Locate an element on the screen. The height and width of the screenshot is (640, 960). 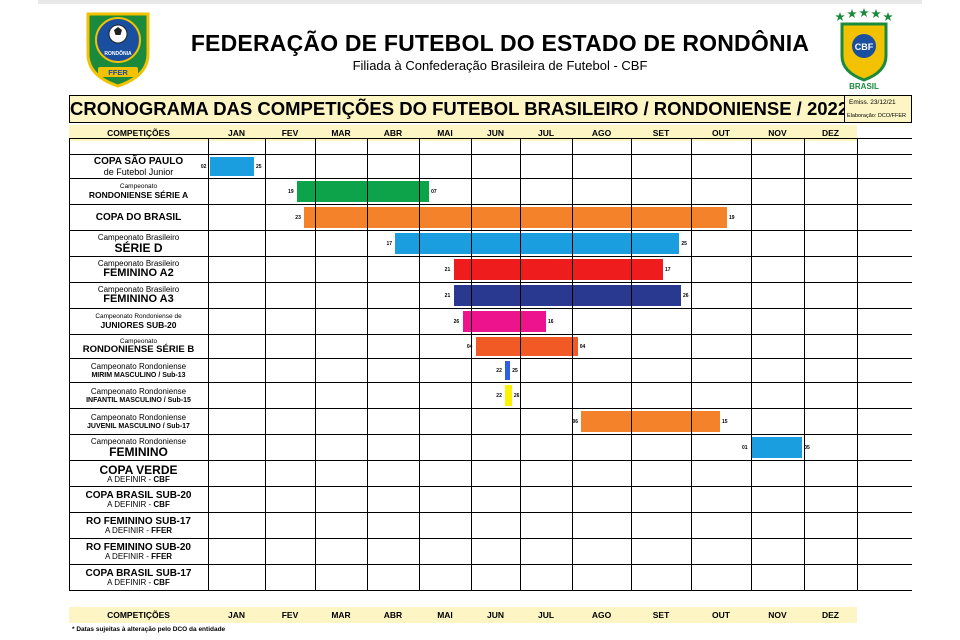
start-day-label: 06 is located at coordinates (575, 422).